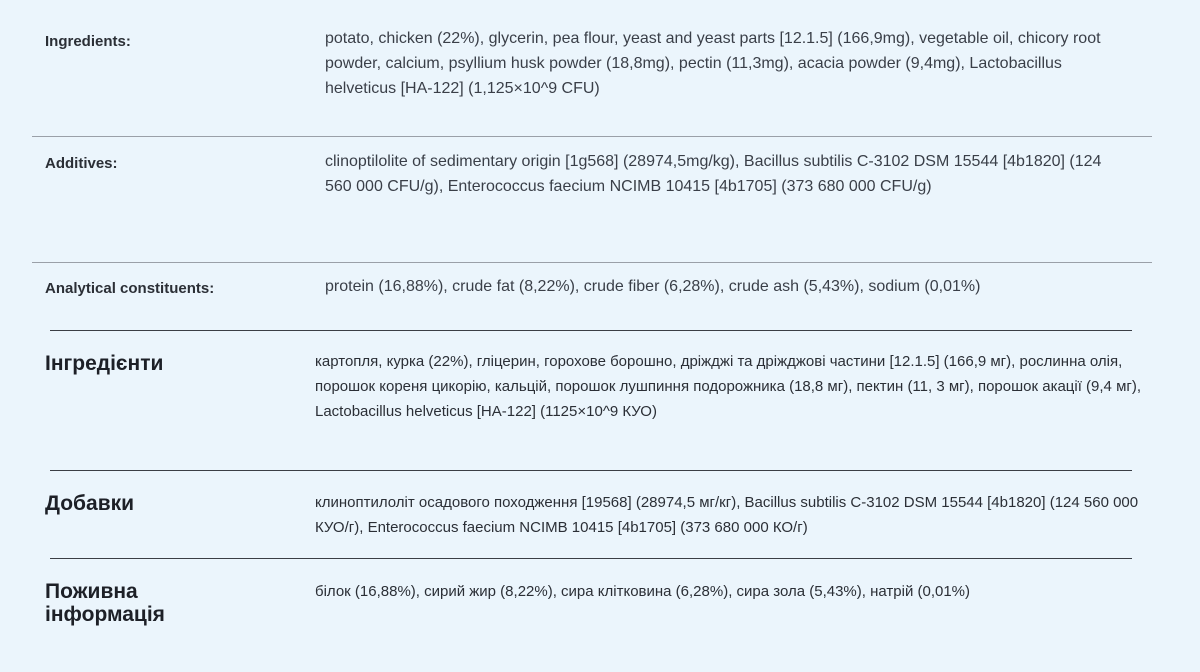 The width and height of the screenshot is (1200, 672). Describe the element at coordinates (81, 163) in the screenshot. I see `additives-label: Additives:` at that location.